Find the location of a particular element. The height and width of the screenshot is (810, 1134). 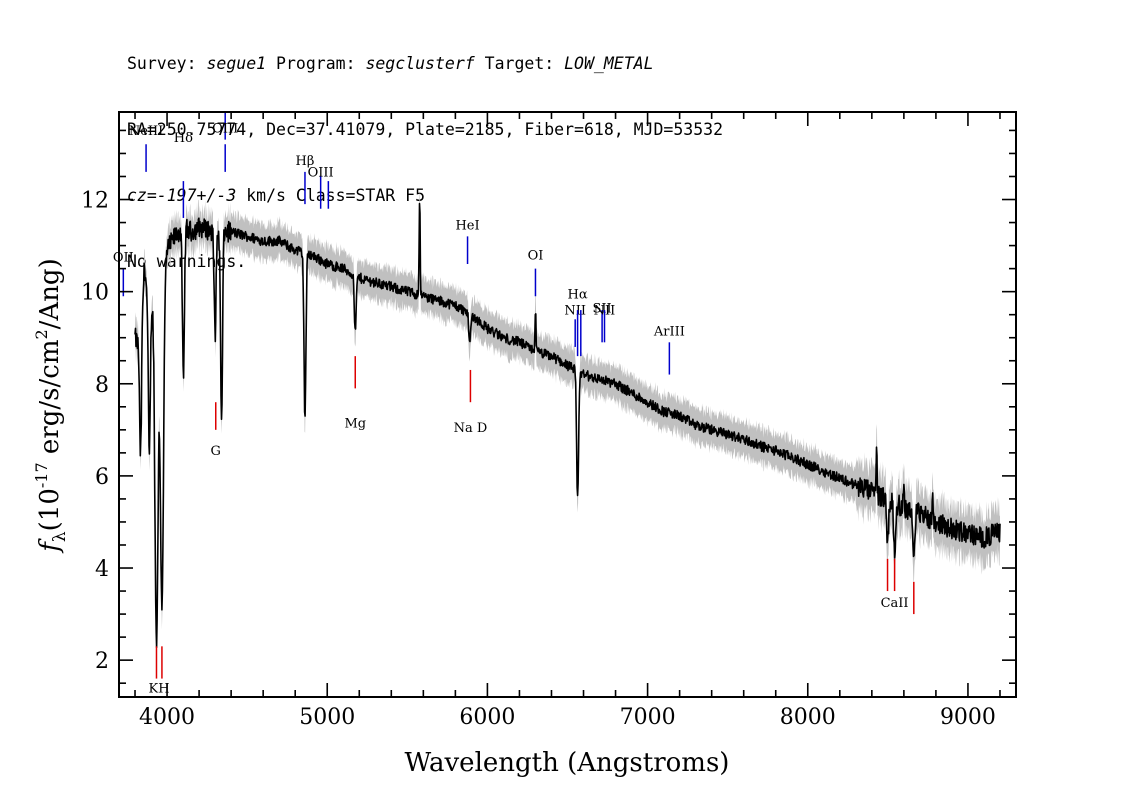

y-tick-label: 8 is located at coordinates (102, 385).